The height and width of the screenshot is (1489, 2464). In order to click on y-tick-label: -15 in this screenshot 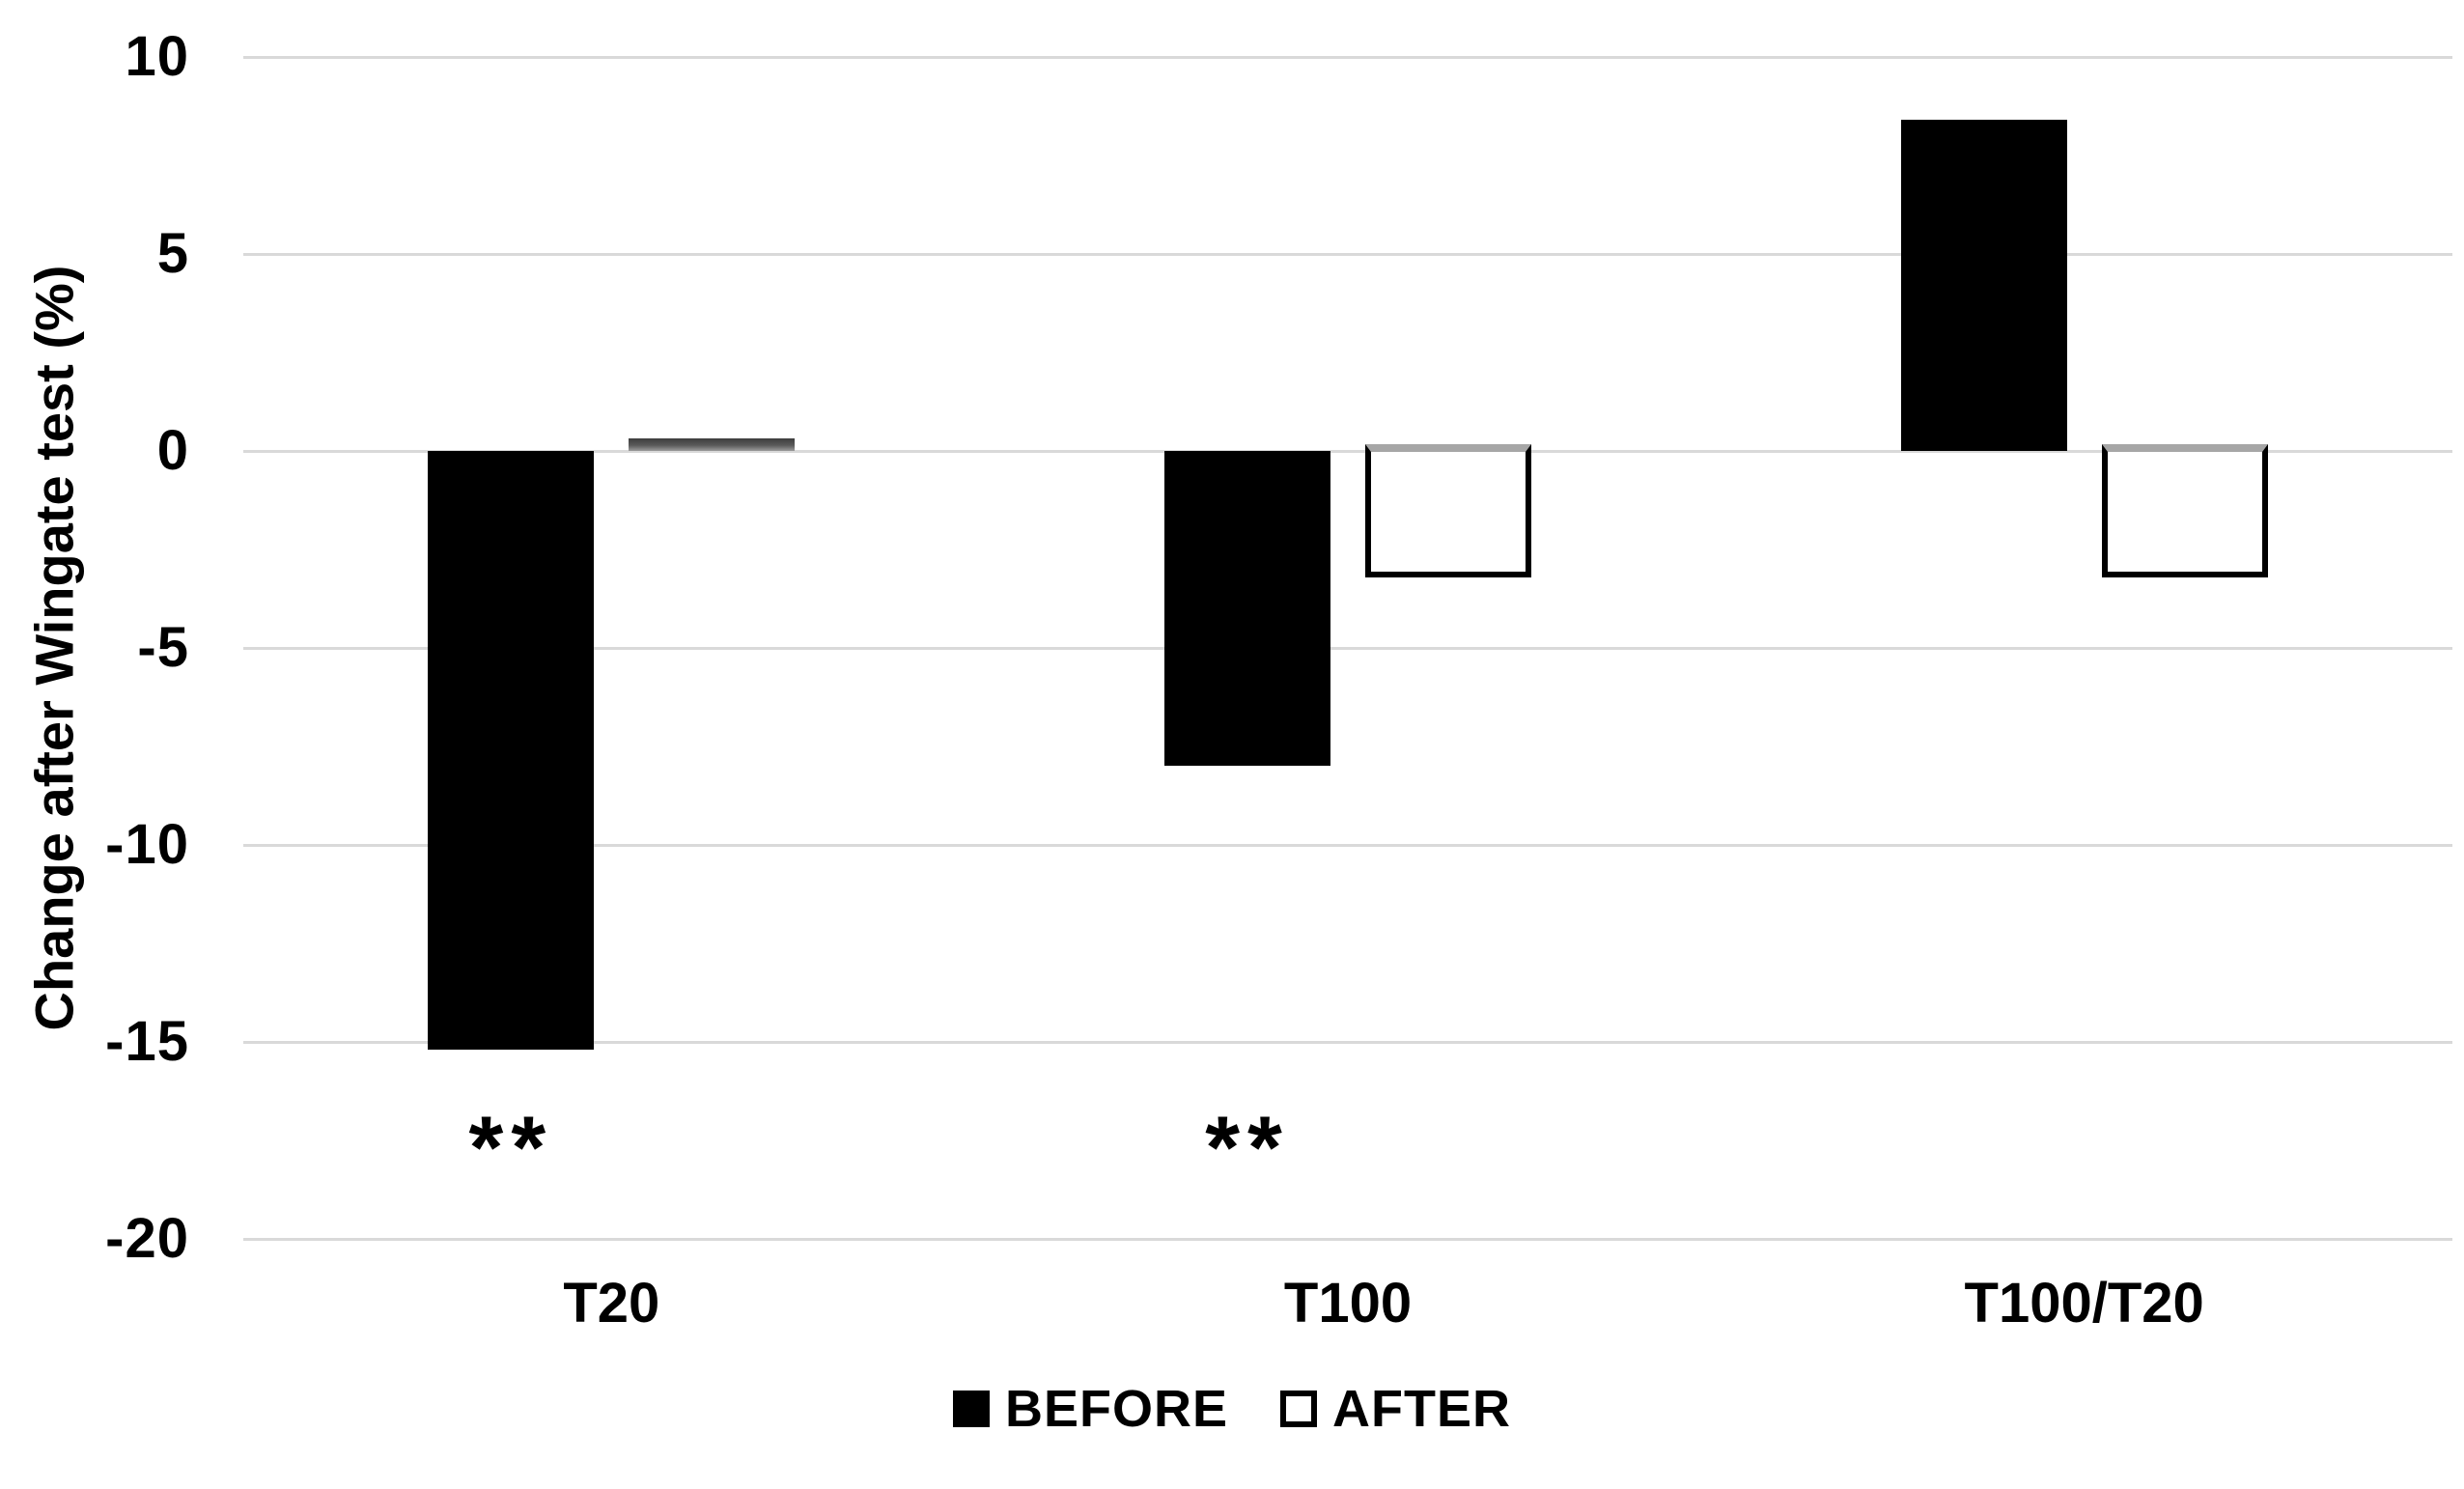, I will do `click(147, 1041)`.